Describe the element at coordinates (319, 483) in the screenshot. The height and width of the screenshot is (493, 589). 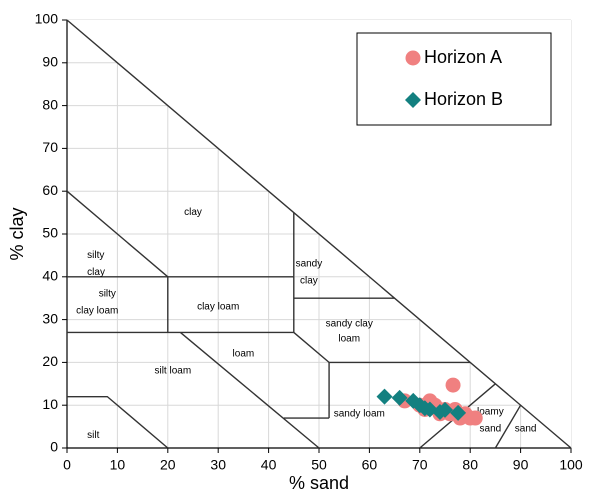
I see `x-axis-label: % sand` at that location.